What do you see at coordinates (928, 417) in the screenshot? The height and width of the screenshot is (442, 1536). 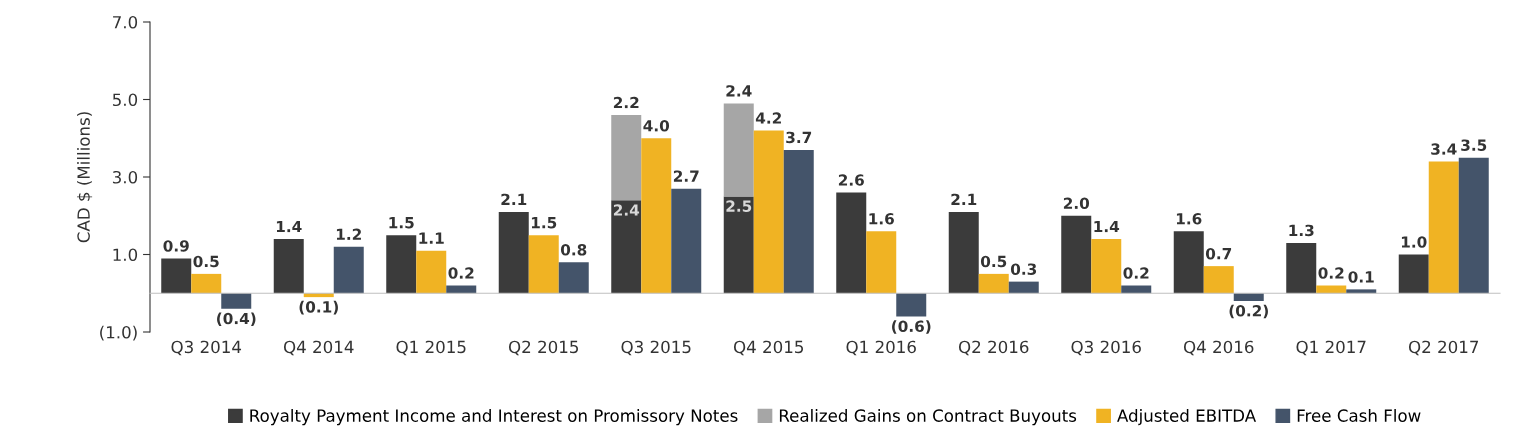 I see `legend-label: Realized Gains on Contract Buyouts` at bounding box center [928, 417].